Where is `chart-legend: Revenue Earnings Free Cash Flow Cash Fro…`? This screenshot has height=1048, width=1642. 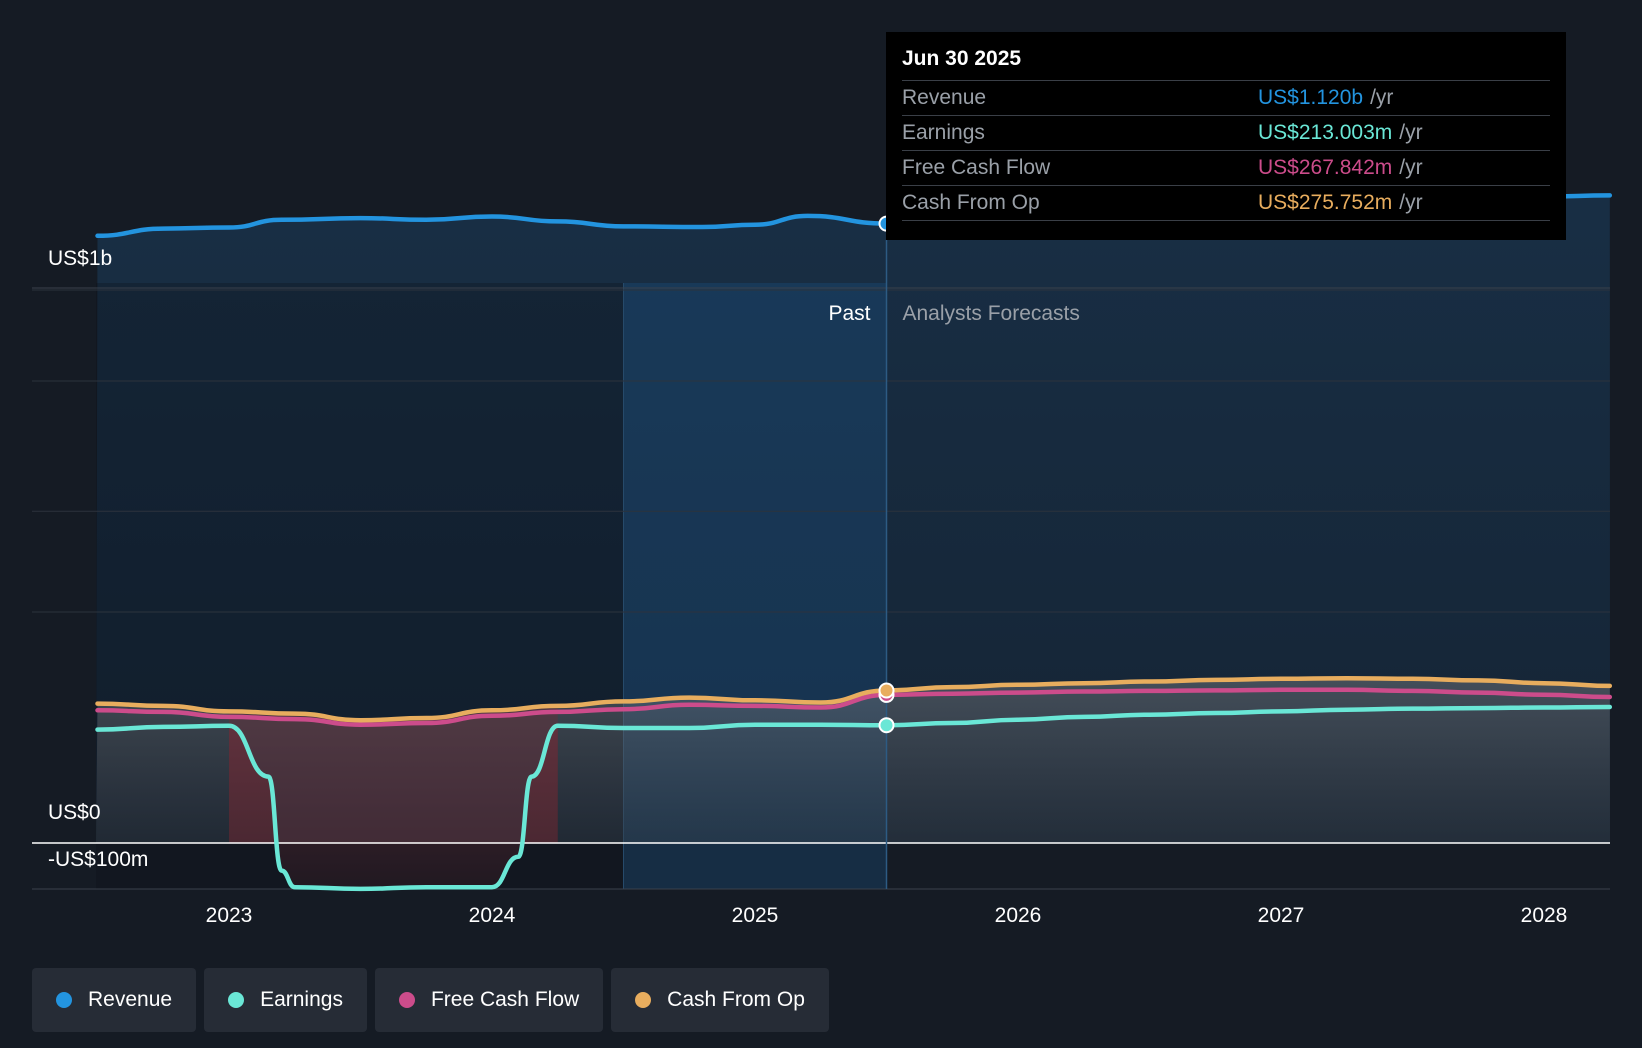 chart-legend: Revenue Earnings Free Cash Flow Cash Fro… is located at coordinates (434, 1000).